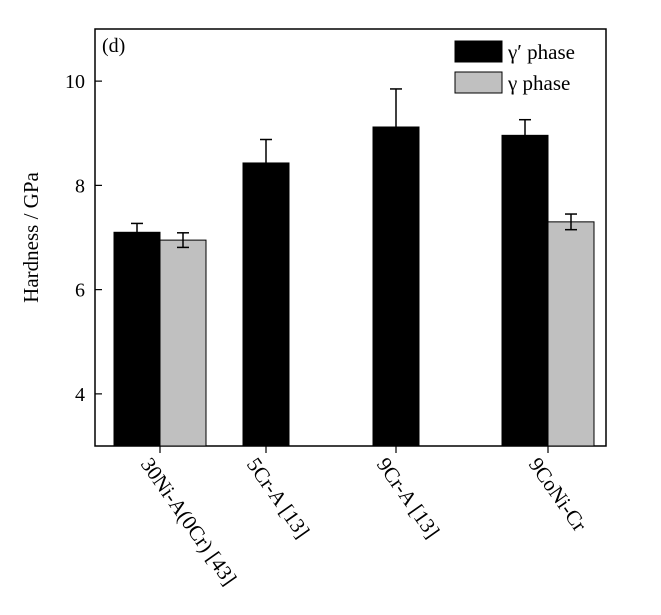  I want to click on legend: γ′ phase γ phase, so click(514, 67).